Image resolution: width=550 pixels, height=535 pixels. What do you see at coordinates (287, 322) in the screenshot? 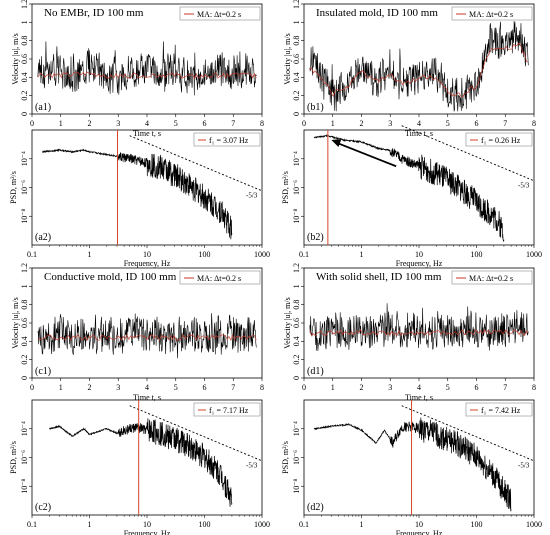
I see `y-axis-label: Velocity |u|, m/s` at bounding box center [287, 322].